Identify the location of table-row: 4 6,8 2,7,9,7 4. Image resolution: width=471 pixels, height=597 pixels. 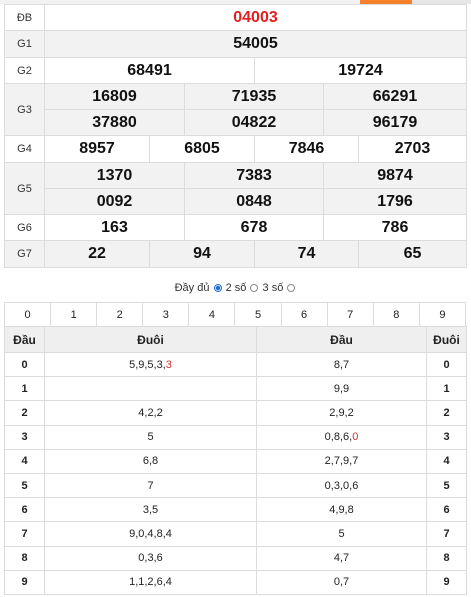
(235, 461).